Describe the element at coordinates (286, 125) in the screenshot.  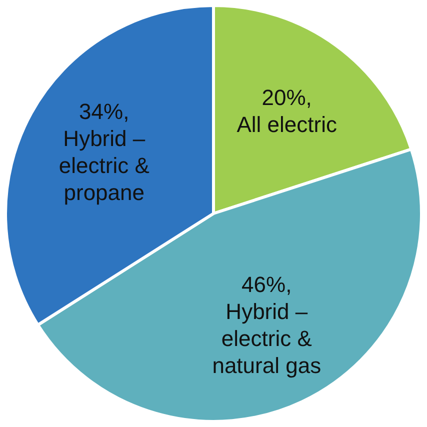
I see `slice-label: All electric` at that location.